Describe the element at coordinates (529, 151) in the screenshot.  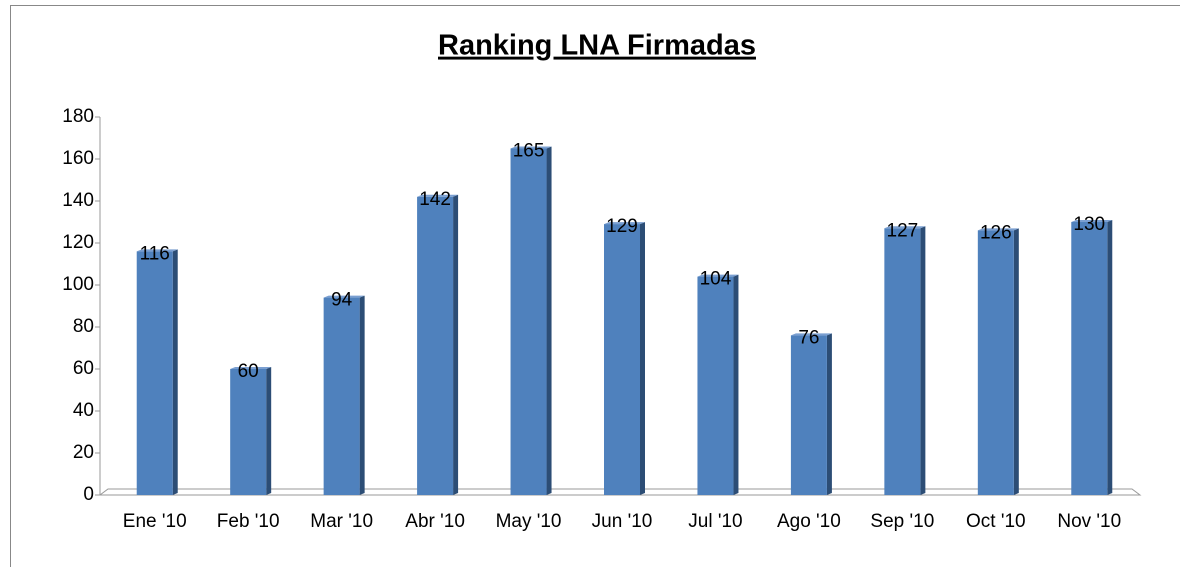
I see `data-label: 165` at that location.